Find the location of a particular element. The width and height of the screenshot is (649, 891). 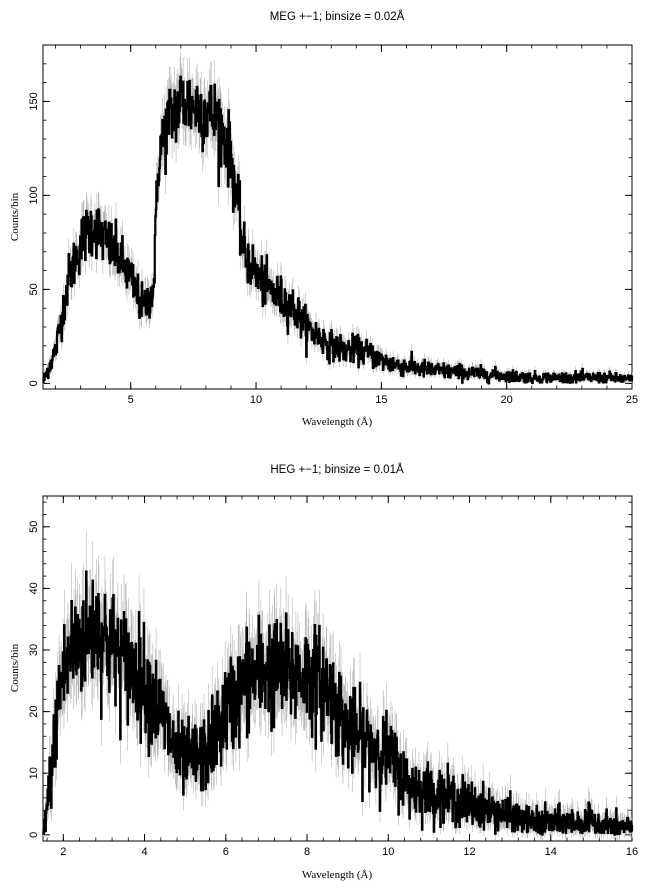

meg-x-tick-label: 5 is located at coordinates (131, 400).